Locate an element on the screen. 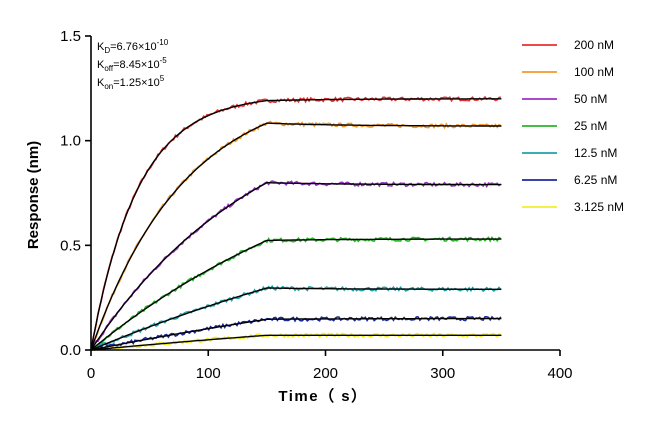  y-tick-label: 1.0 is located at coordinates (70, 141).